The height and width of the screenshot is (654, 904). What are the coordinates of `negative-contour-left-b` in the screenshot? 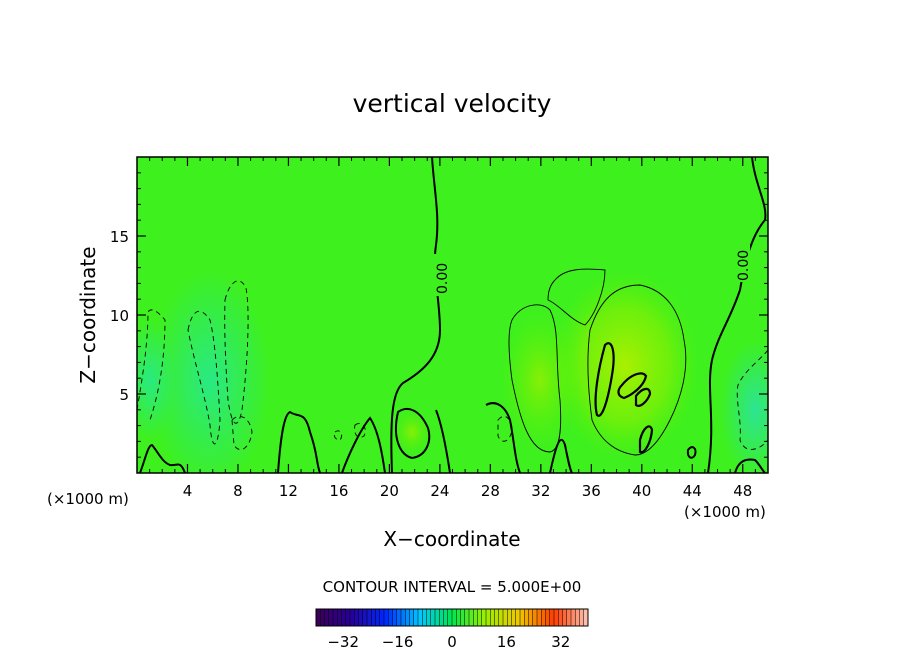 It's located at (236, 352).